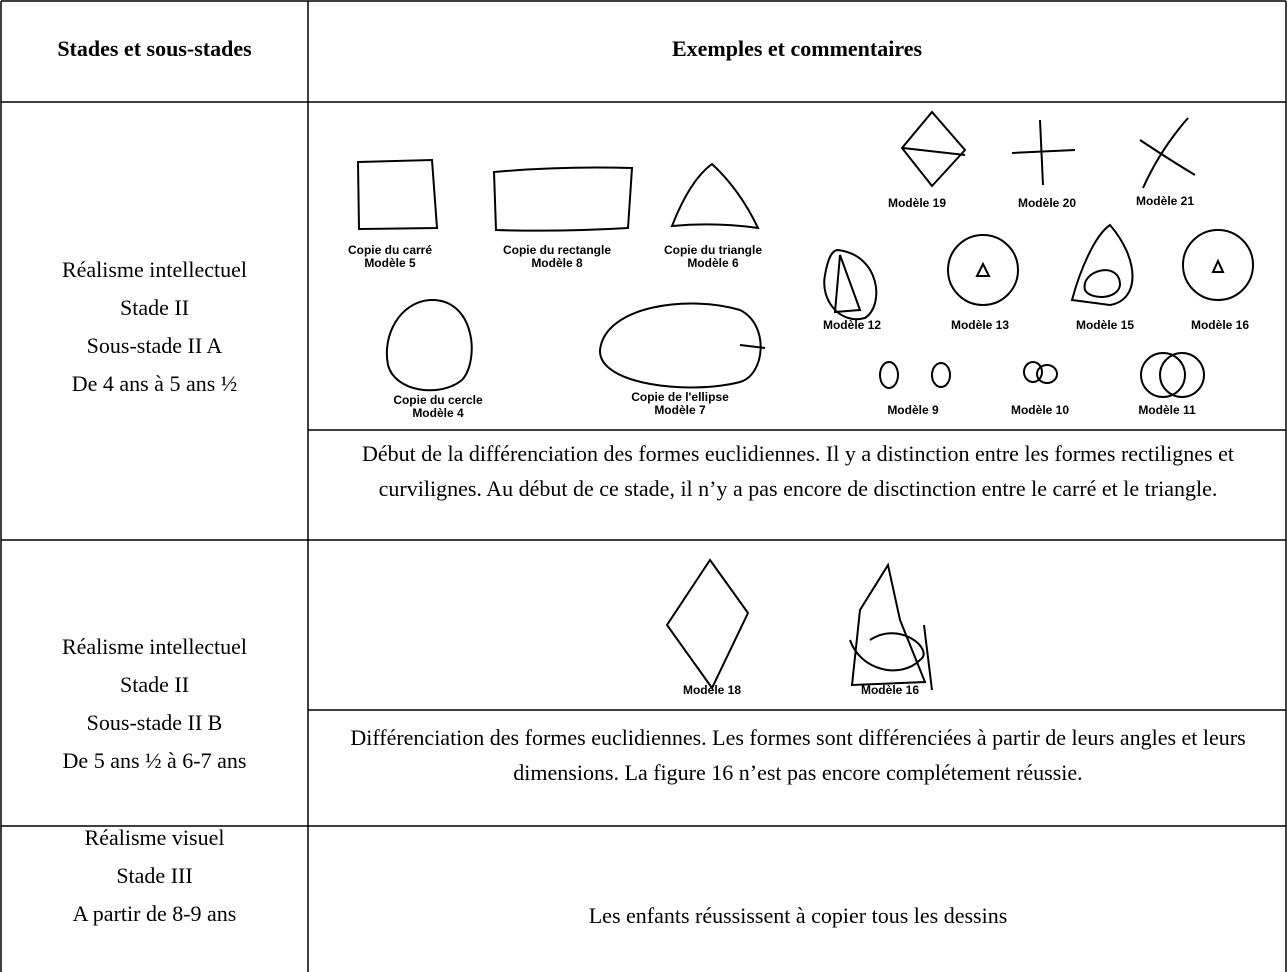 This screenshot has width=1287, height=972. Describe the element at coordinates (913, 410) in the screenshot. I see `caption: Modèle 9` at that location.